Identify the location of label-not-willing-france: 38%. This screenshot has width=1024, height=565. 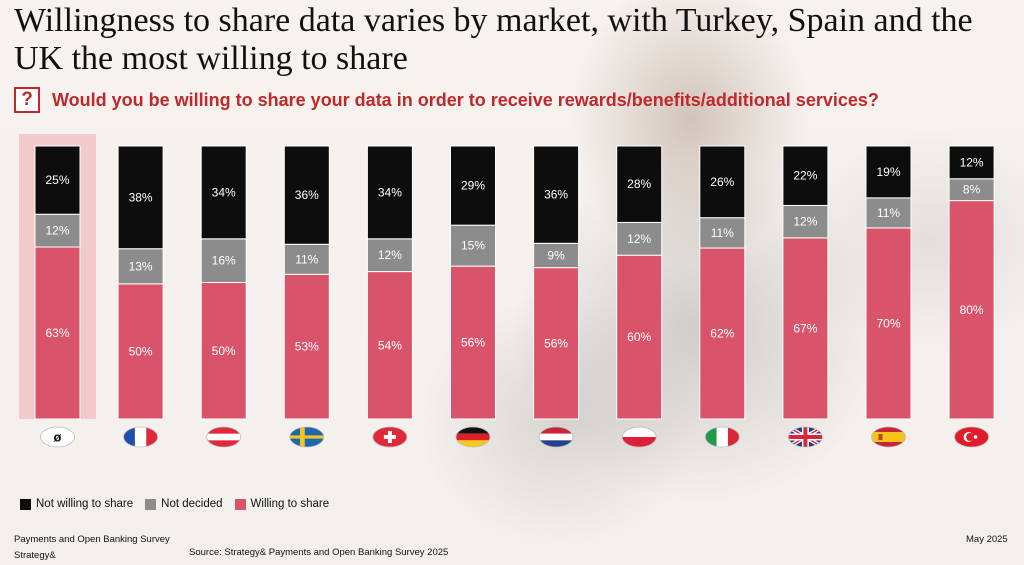
(141, 197).